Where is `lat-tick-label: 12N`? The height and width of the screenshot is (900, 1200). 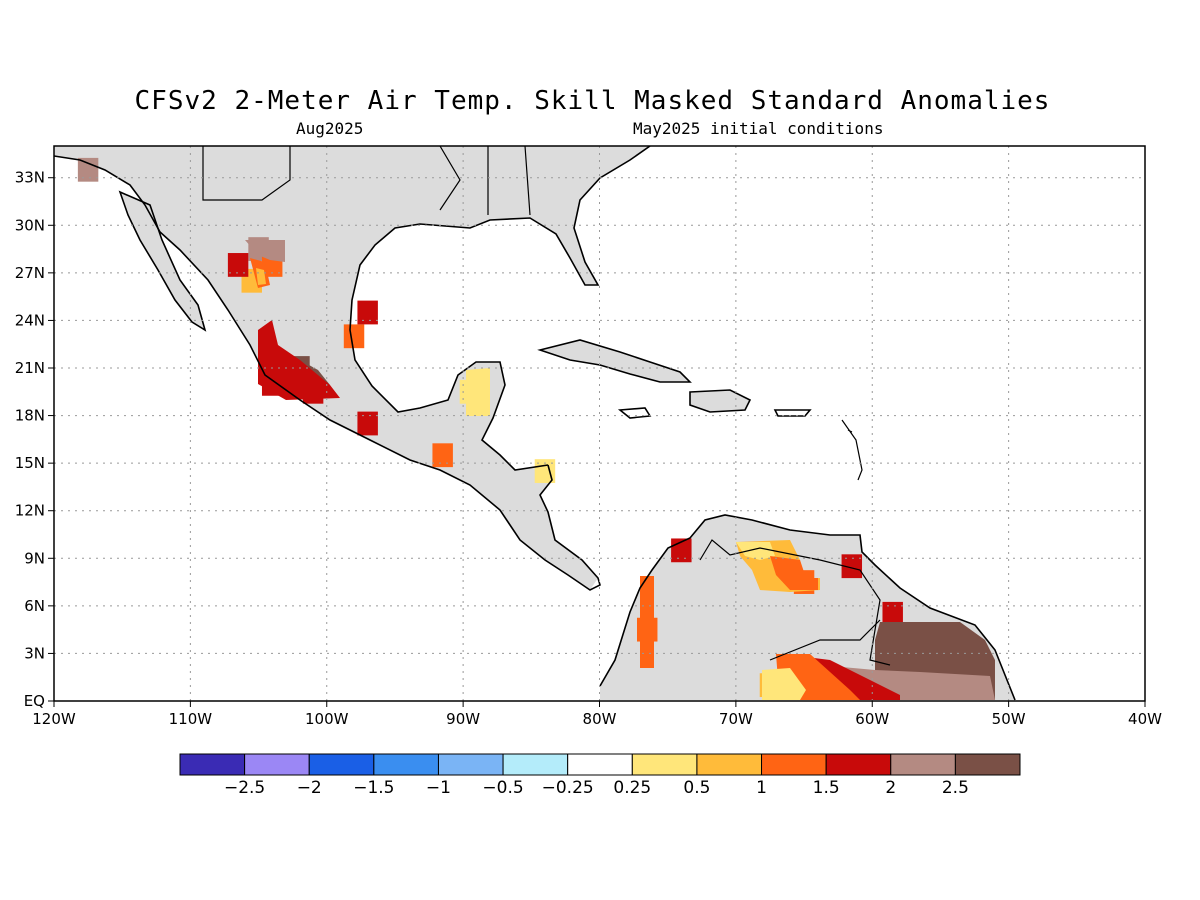
lat-tick-label: 12N is located at coordinates (30, 511).